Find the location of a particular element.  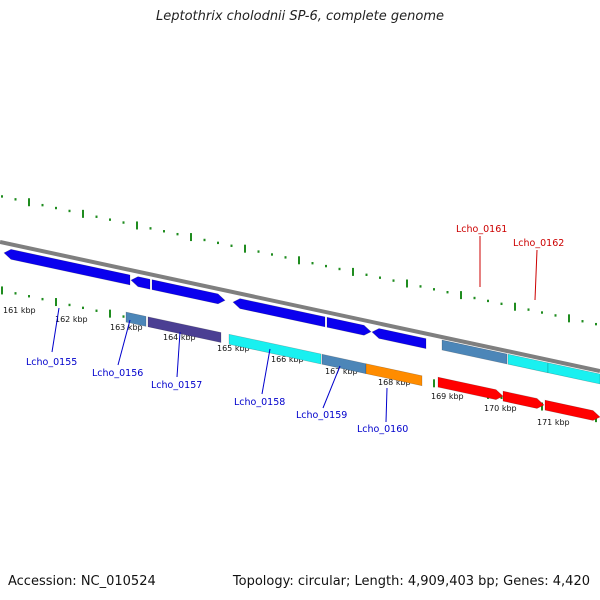

gene-label: Lcho_0158 is located at coordinates (259, 402).